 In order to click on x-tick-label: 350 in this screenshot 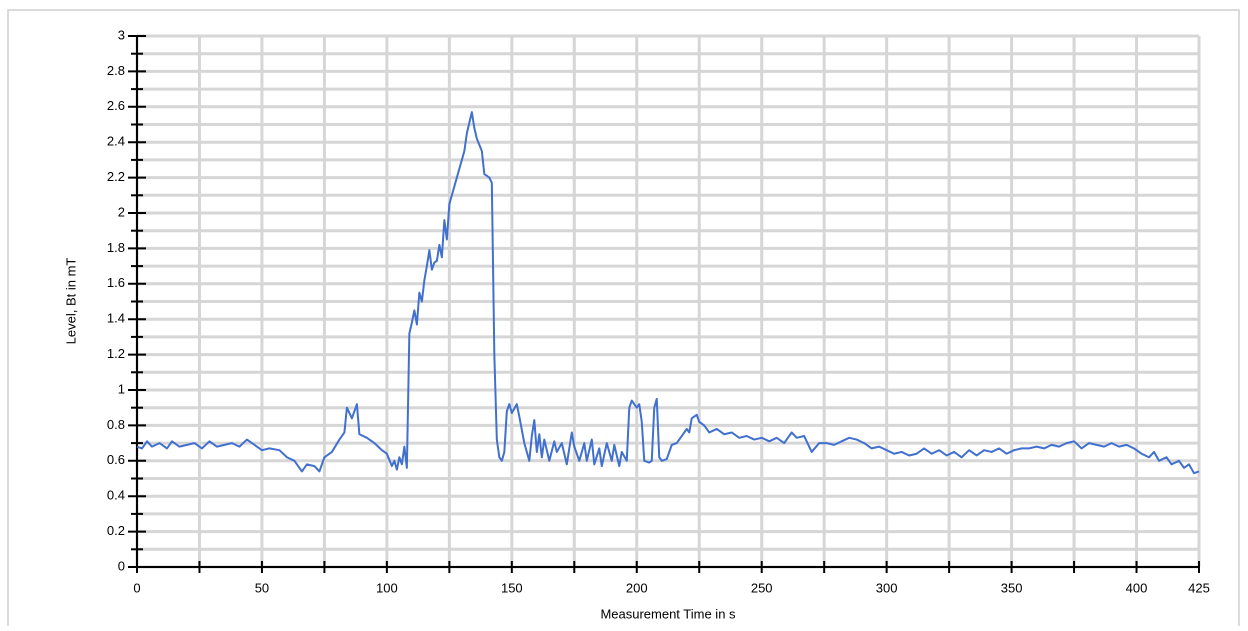, I will do `click(1012, 587)`.